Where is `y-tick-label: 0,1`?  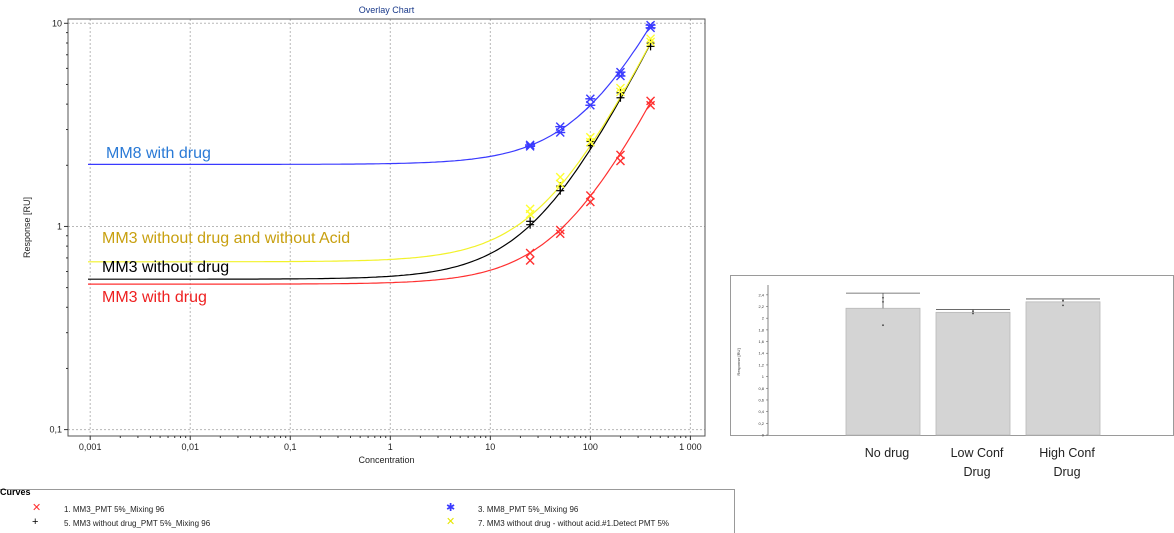
y-tick-label: 0,1 is located at coordinates (55, 430).